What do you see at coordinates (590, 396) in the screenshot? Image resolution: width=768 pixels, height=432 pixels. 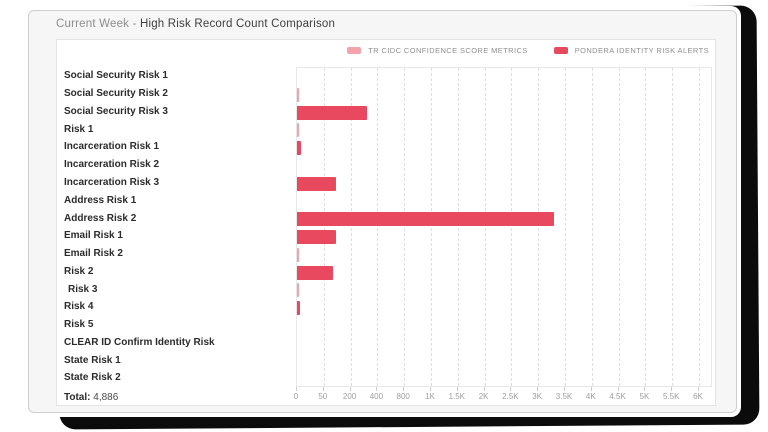 I see `axis-tick-label: 4K` at bounding box center [590, 396].